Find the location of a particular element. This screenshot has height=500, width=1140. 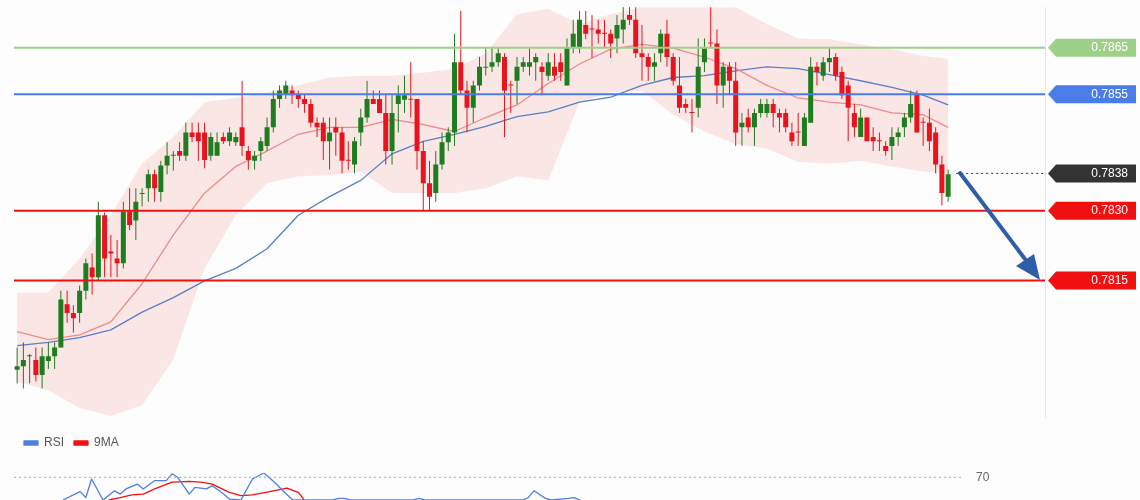

legend-label: RSI is located at coordinates (54, 442).